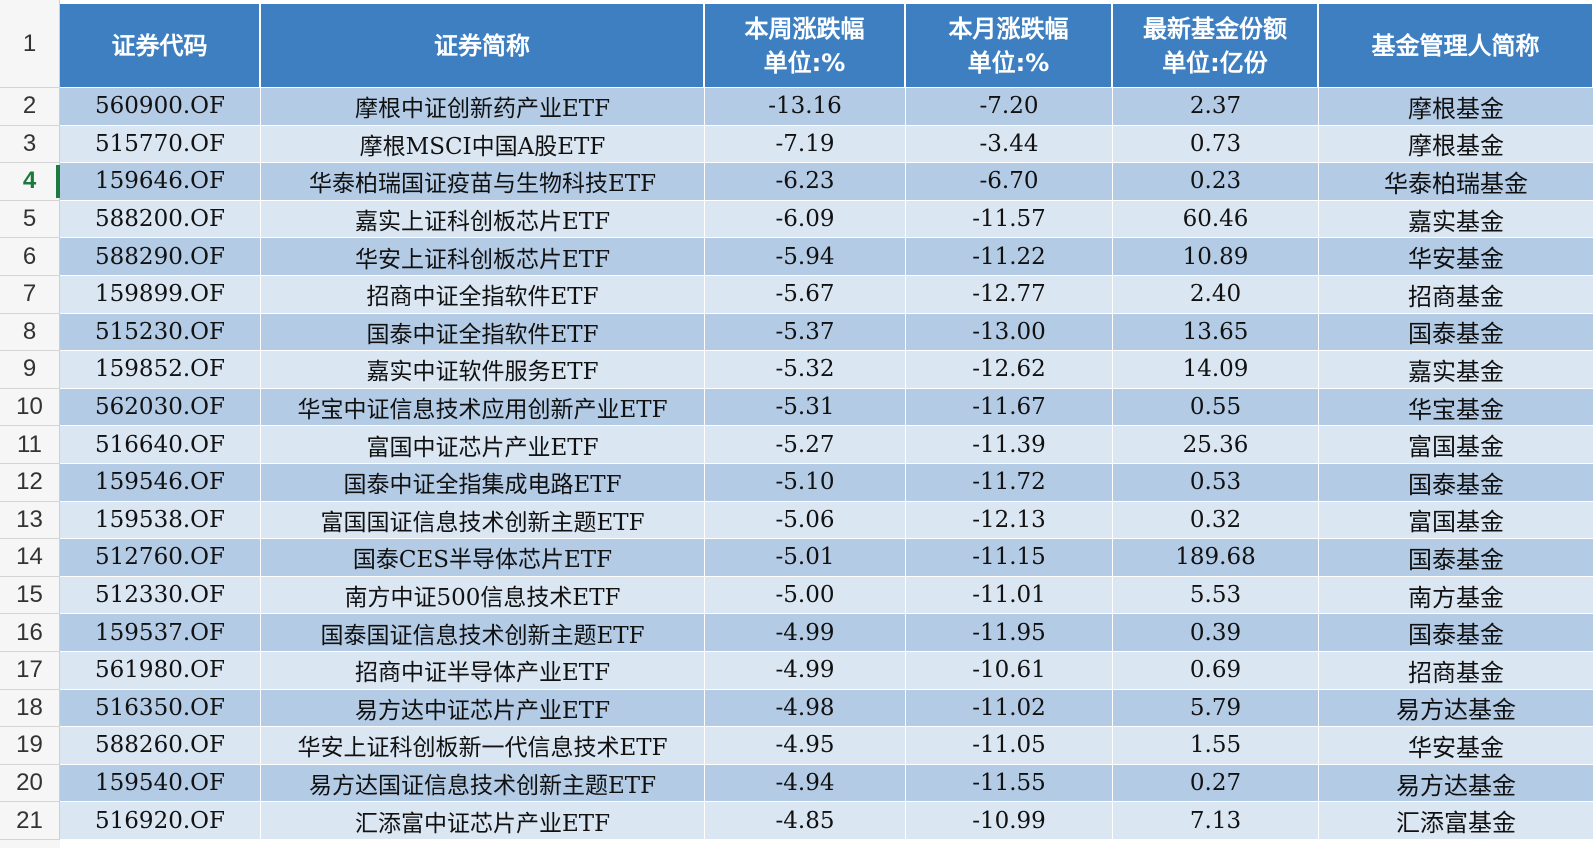 This screenshot has width=1594, height=848. I want to click on cell-fund-shares: 2.37, so click(1216, 107).